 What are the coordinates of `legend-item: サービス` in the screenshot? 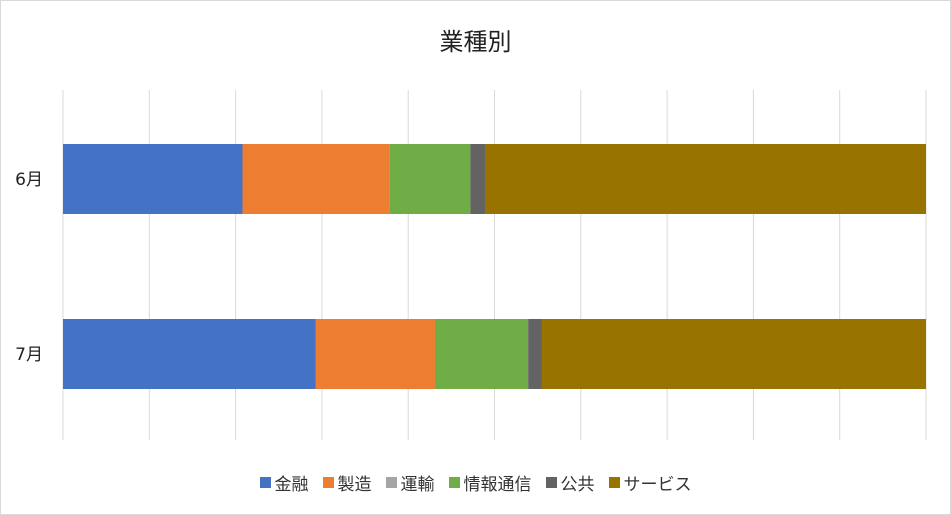 It's located at (650, 482).